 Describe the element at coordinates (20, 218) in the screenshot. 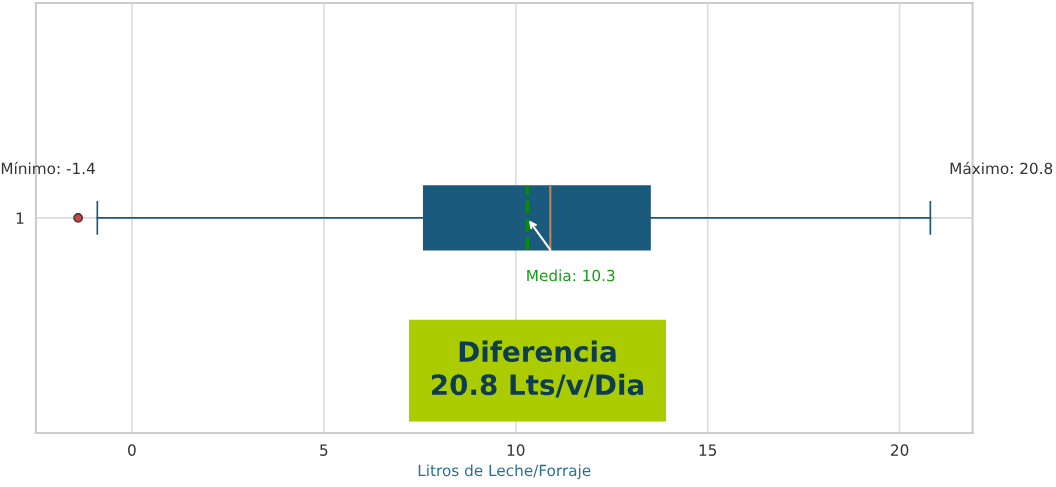

I see `y-tick-label: 1` at that location.